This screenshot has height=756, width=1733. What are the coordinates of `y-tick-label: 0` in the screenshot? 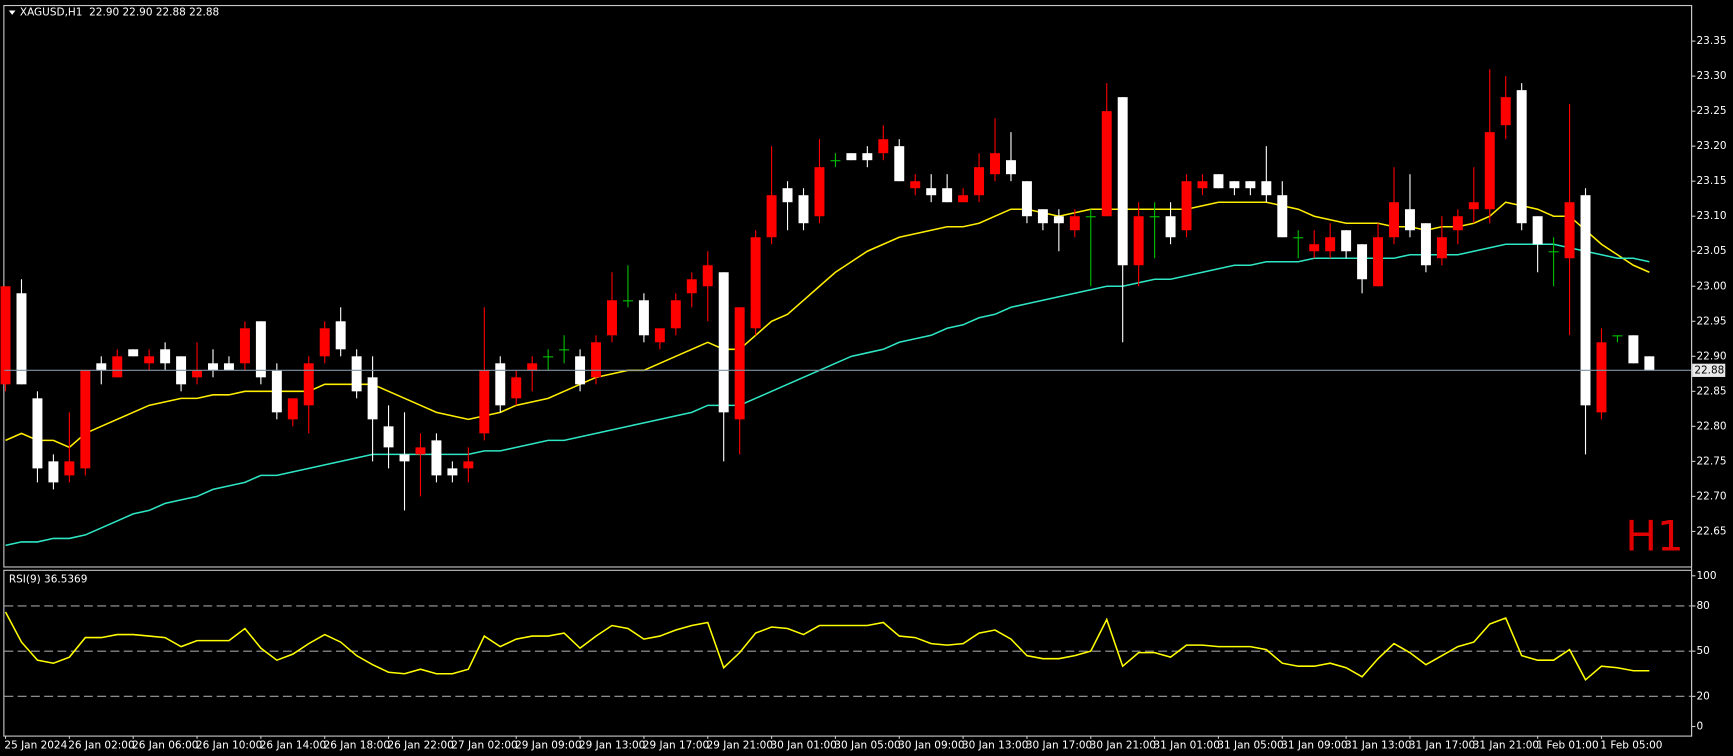 It's located at (1700, 726).